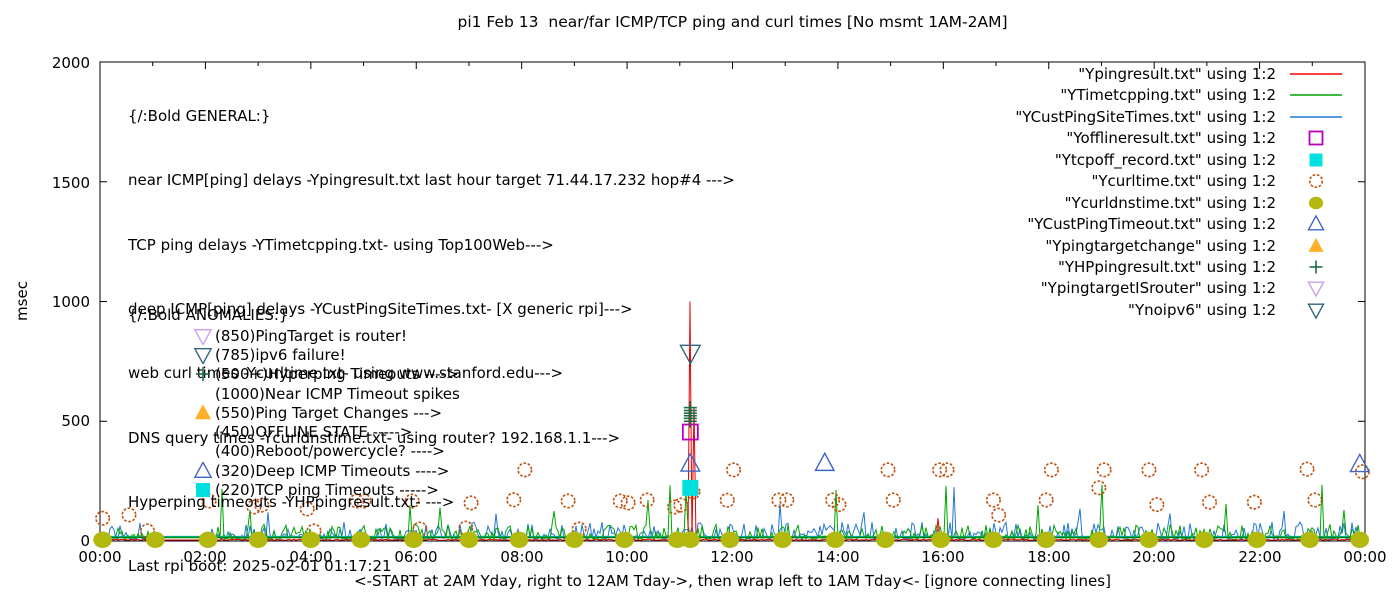 This screenshot has height=600, width=1400. What do you see at coordinates (1049, 557) in the screenshot?
I see `x-tick-label: 18:00` at bounding box center [1049, 557].